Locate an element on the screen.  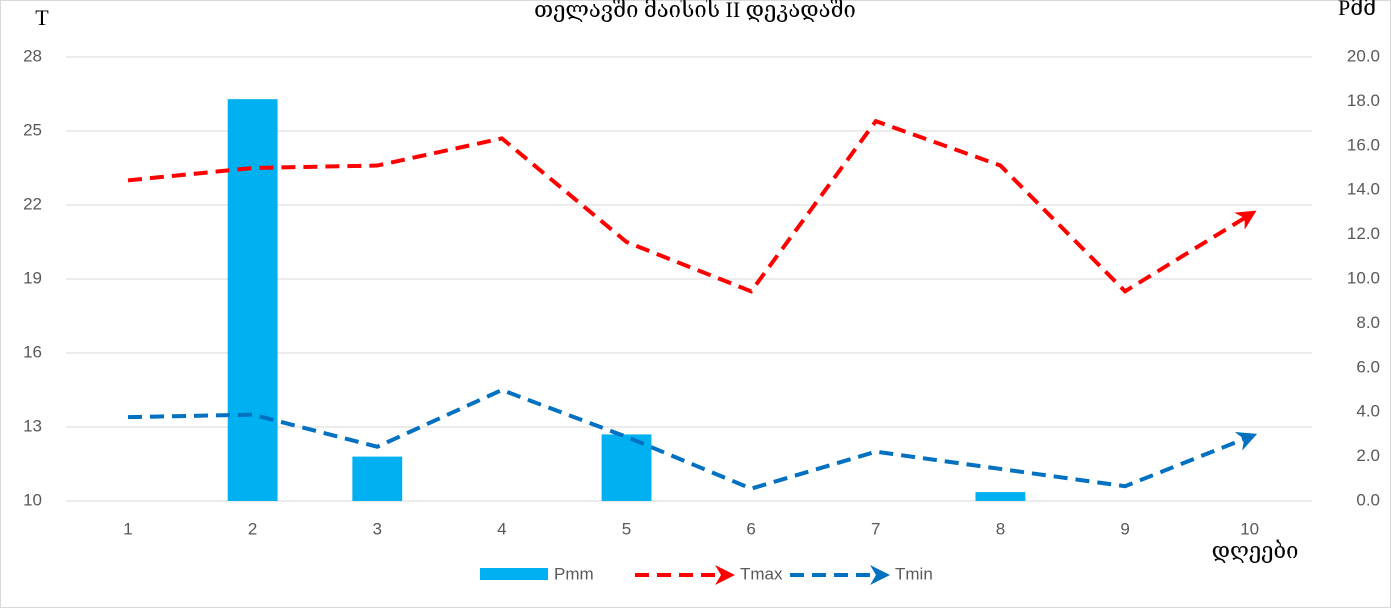
y2-tick-label: 16.0 is located at coordinates (1363, 144).